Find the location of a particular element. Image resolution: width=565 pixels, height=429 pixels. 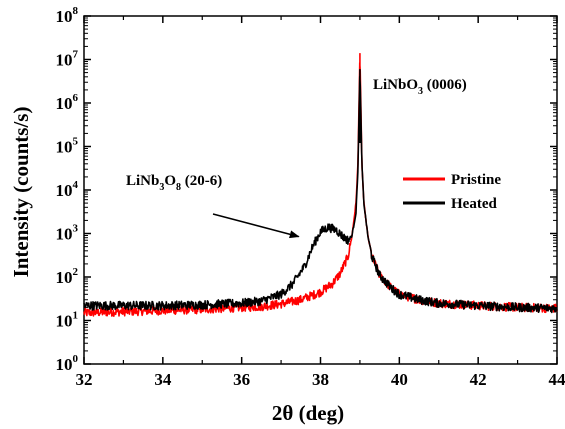

y-tick-label-1e1: 10¹ is located at coordinates (67, 320).